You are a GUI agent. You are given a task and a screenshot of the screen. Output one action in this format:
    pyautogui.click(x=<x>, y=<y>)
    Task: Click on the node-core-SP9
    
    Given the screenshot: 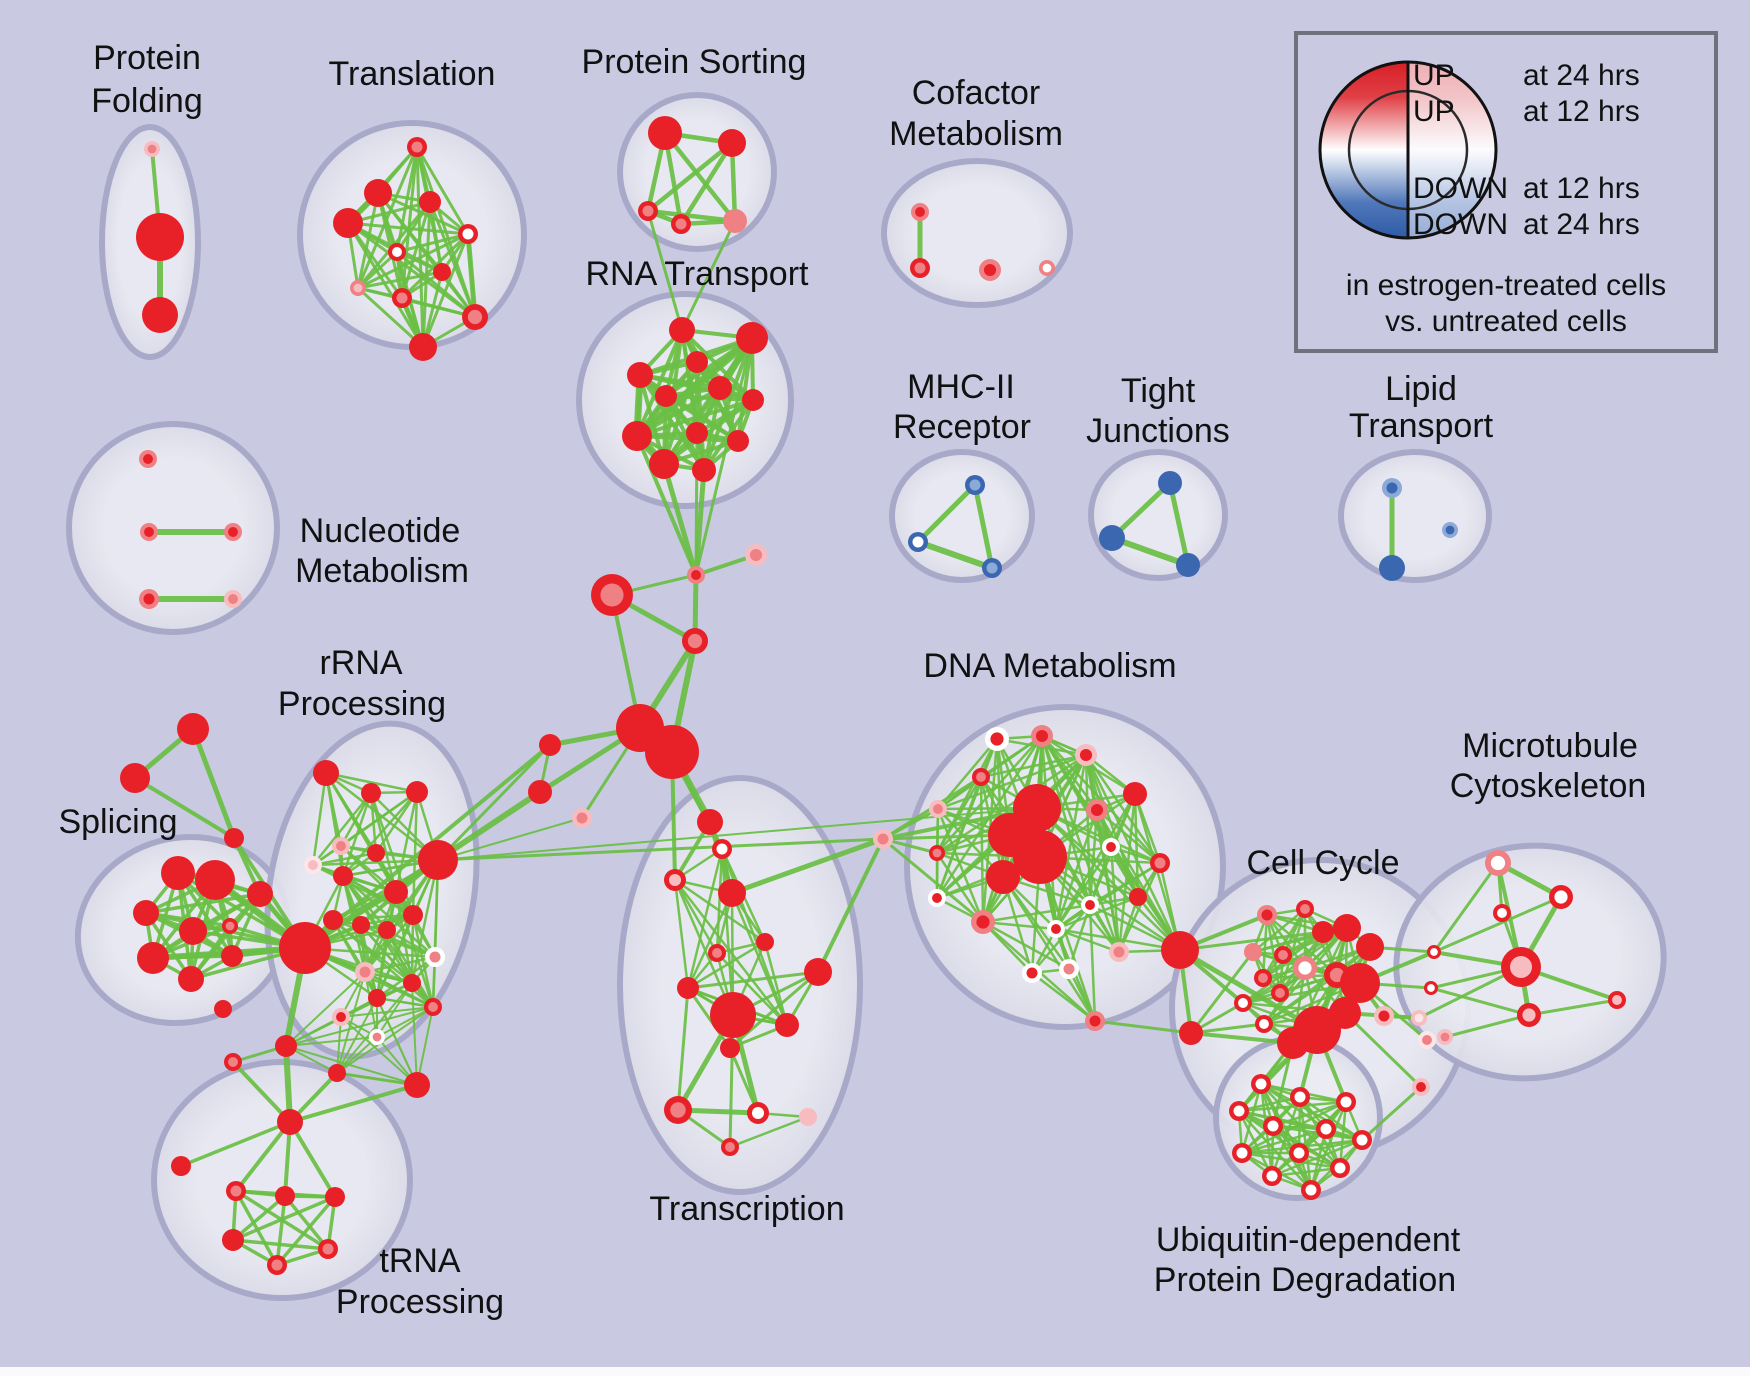 What is the action you would take?
    pyautogui.click(x=230, y=926)
    